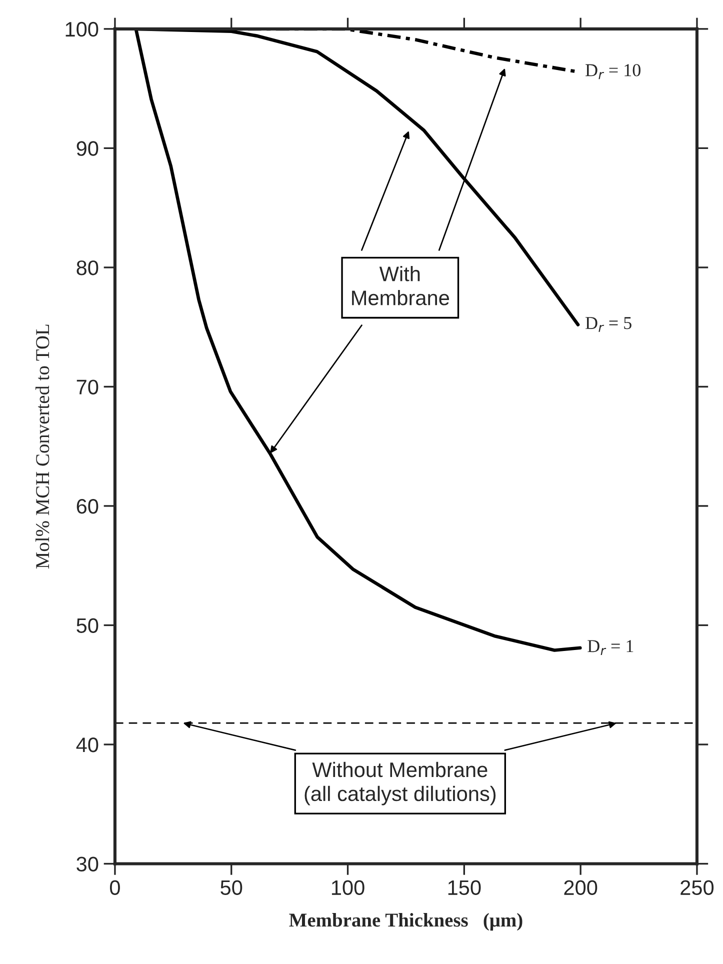  I want to click on annotation: With Membrane, so click(401, 286).